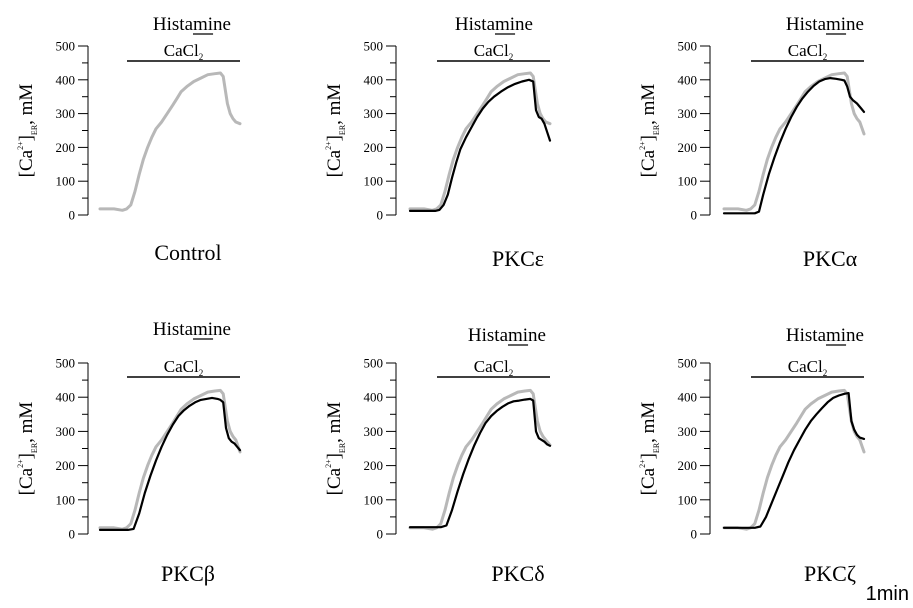 The height and width of the screenshot is (608, 913). What do you see at coordinates (830, 258) in the screenshot?
I see `panel-label: PKCα` at bounding box center [830, 258].